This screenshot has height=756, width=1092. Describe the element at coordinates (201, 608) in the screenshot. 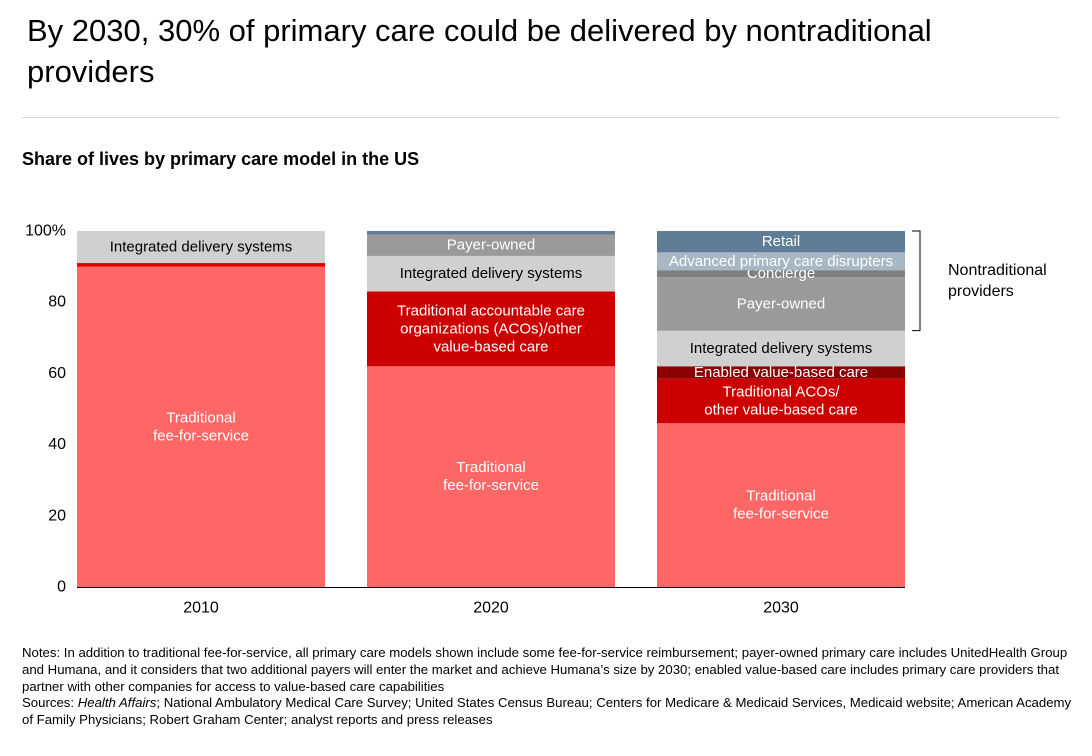

I see `x-tick-label: 2010` at that location.